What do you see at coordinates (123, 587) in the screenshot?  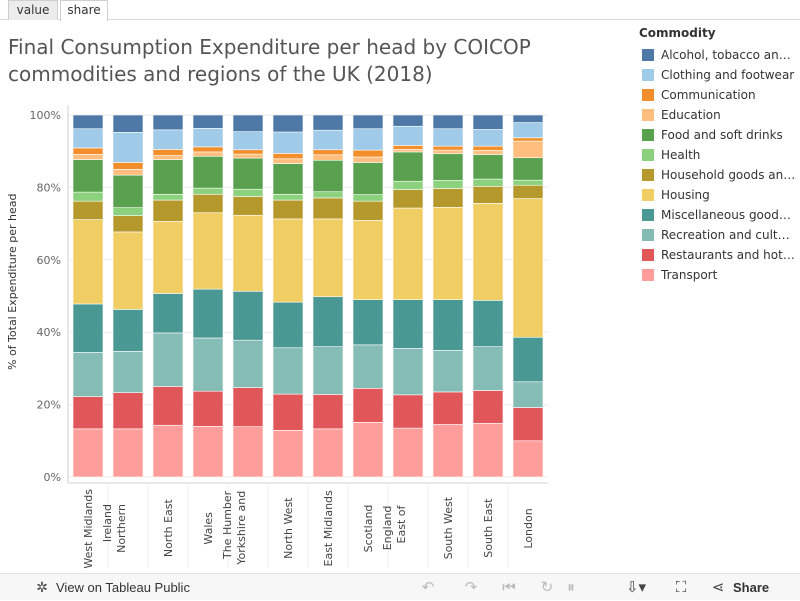 I see `view-on-tableau-public-link: View on Tableau Public` at bounding box center [123, 587].